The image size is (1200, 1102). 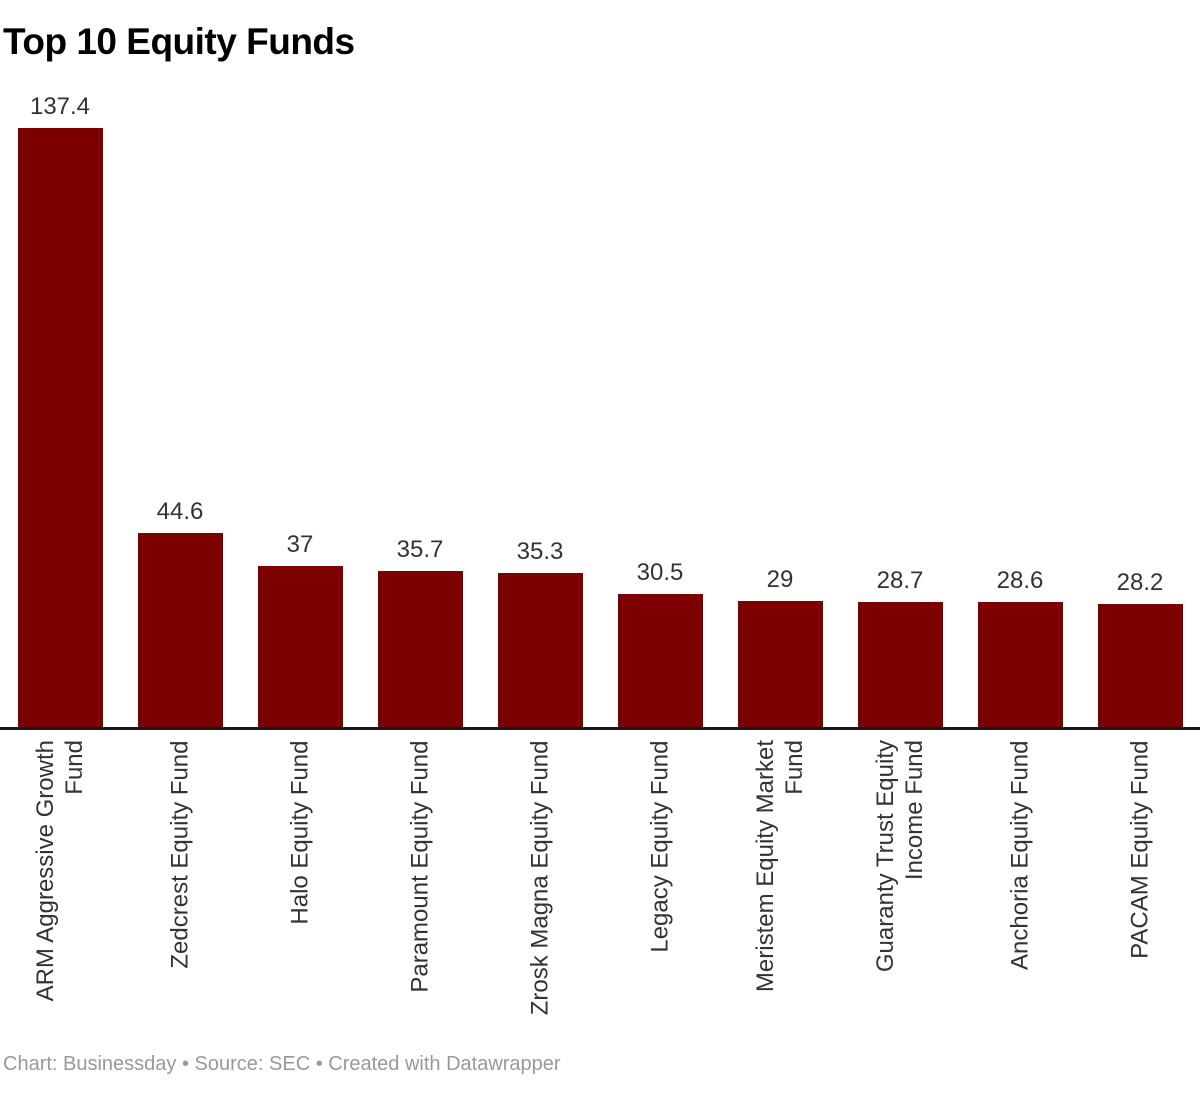 I want to click on x-axis-label: Zrosk Magna Equity Fund, so click(x=540, y=878).